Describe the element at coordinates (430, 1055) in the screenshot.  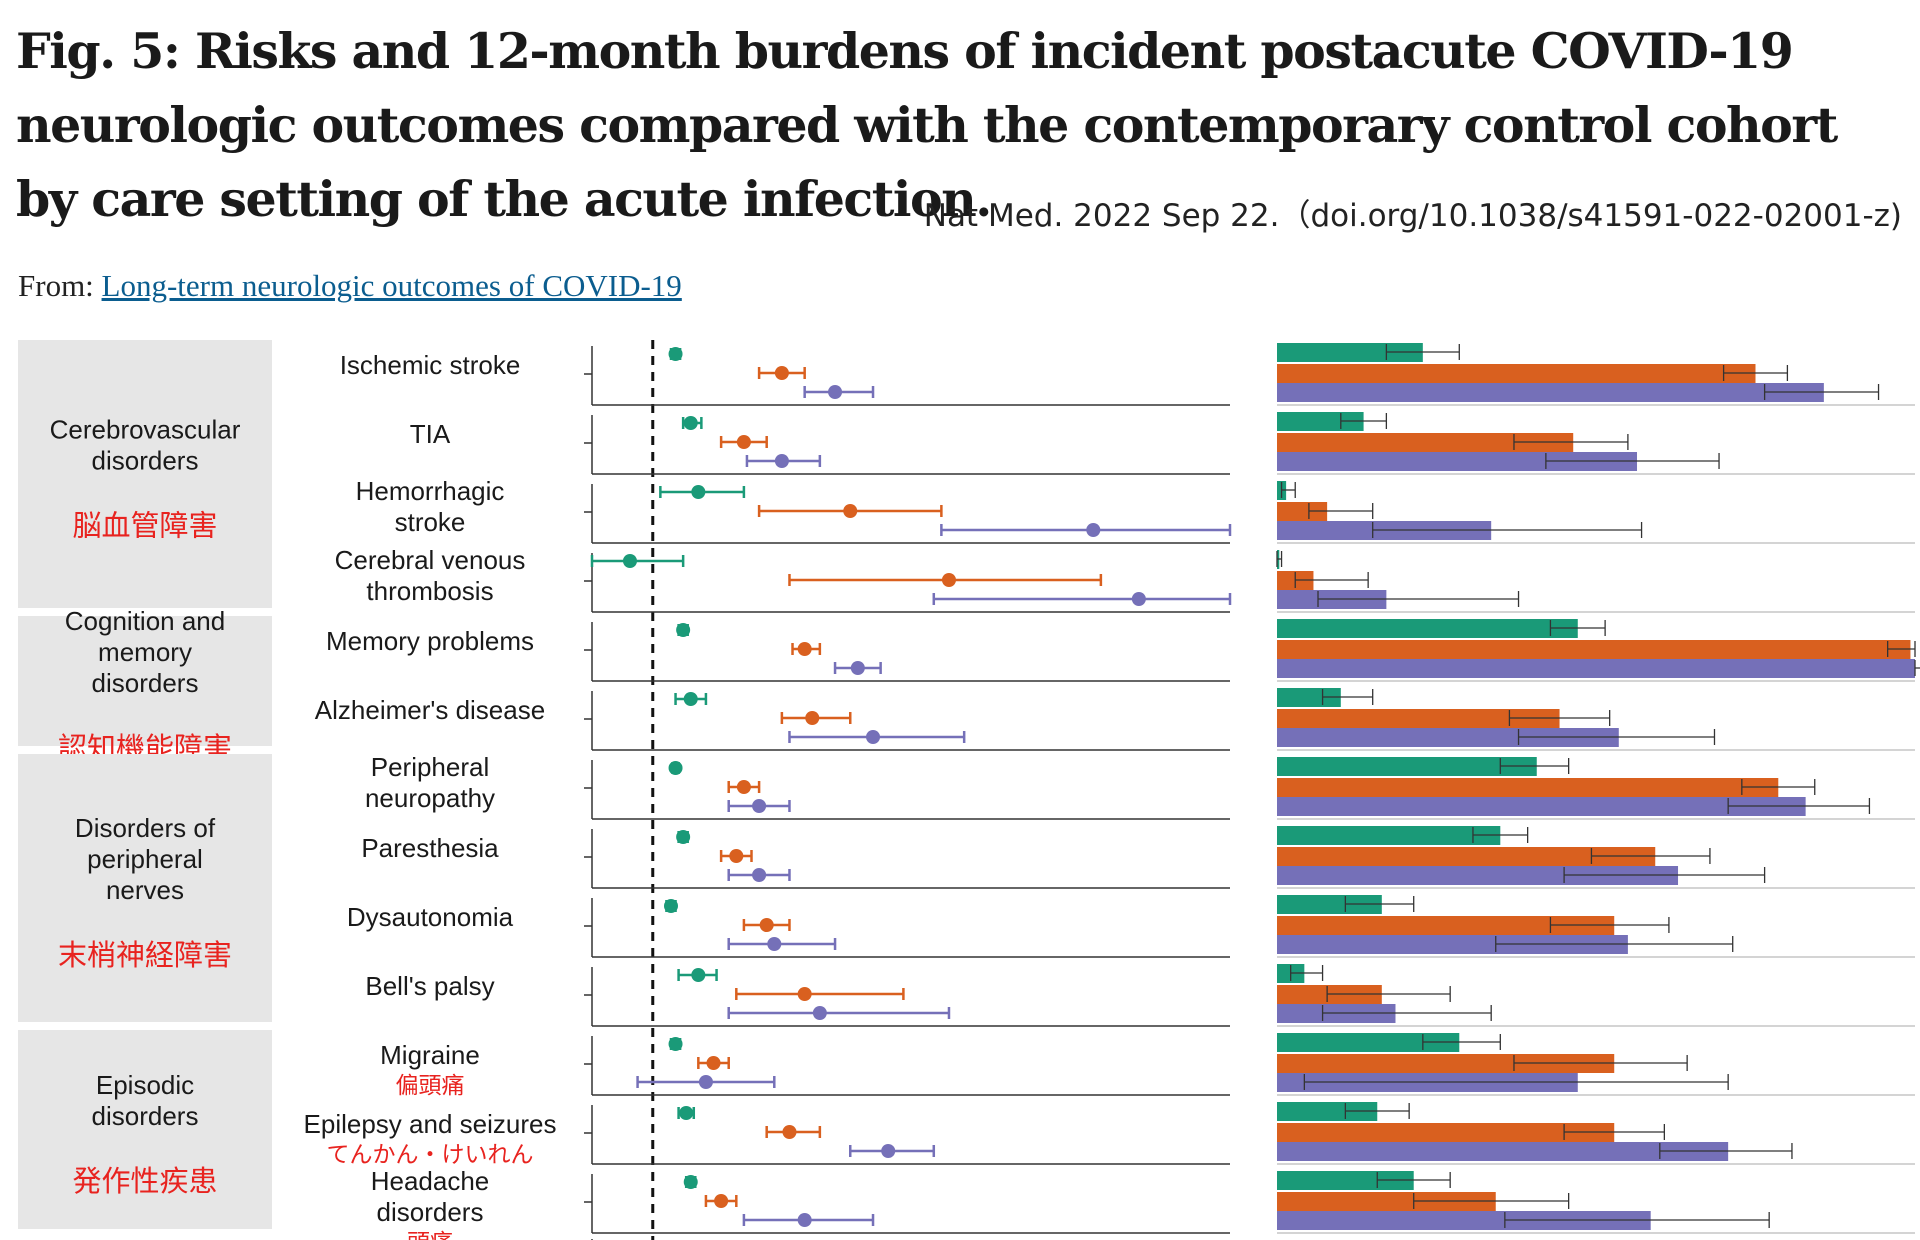
I see `outcome-label: Migraine` at that location.